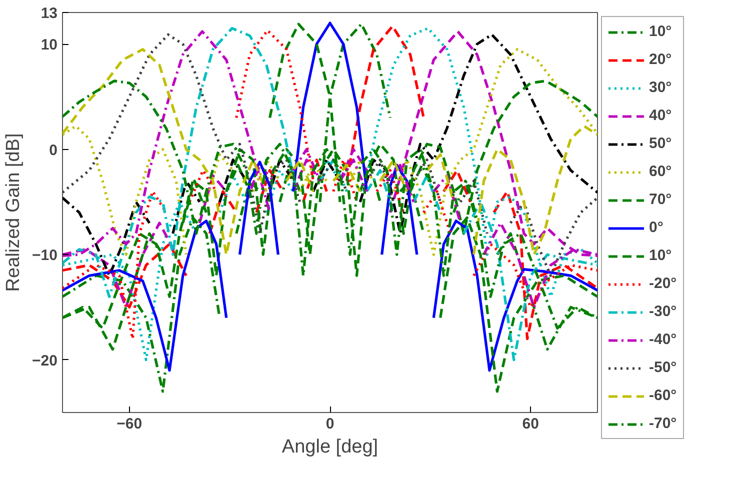 The image size is (740, 496). Describe the element at coordinates (129, 424) in the screenshot. I see `x-tick-label: −60` at that location.